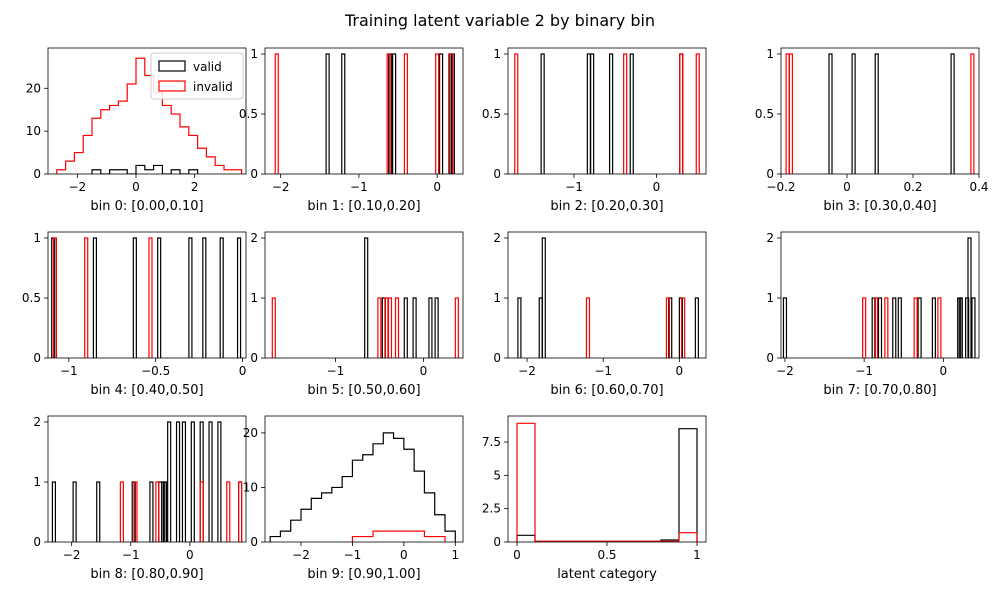 The height and width of the screenshot is (600, 1000). What do you see at coordinates (491, 442) in the screenshot?
I see `y-tick-label: 7.5` at bounding box center [491, 442].